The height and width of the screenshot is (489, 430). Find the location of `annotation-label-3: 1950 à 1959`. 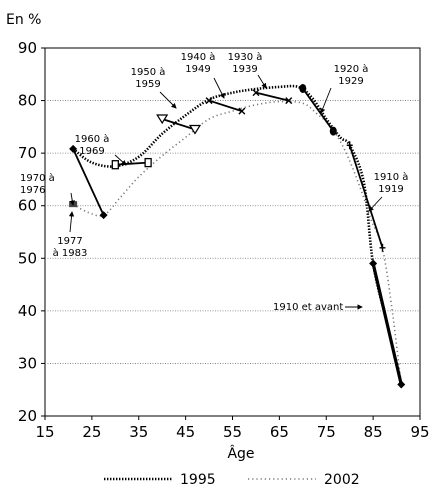

annotation-label-3: 1950 à 1959 is located at coordinates (148, 78).